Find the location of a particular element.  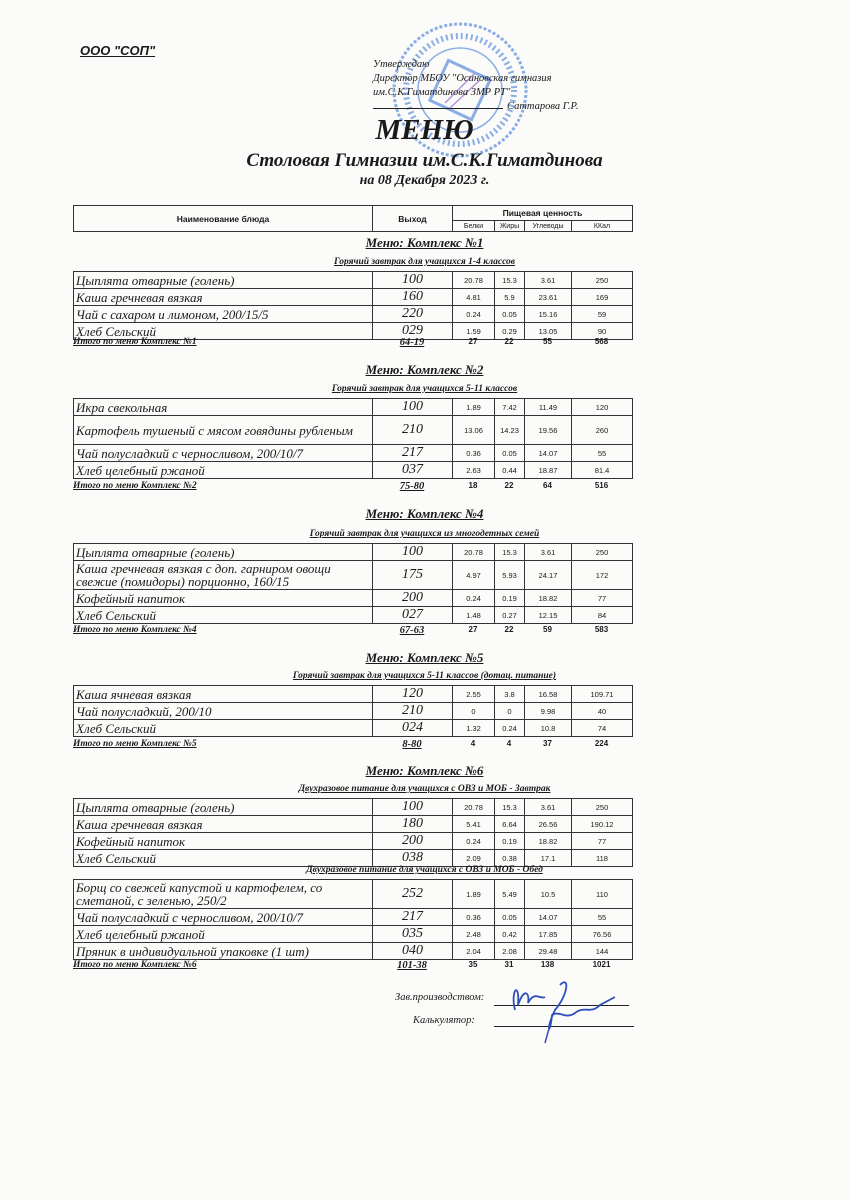

table-row: Каша ячневая вязкая 120 2.55 3.8 16.58 109.71 is located at coordinates (353, 694).